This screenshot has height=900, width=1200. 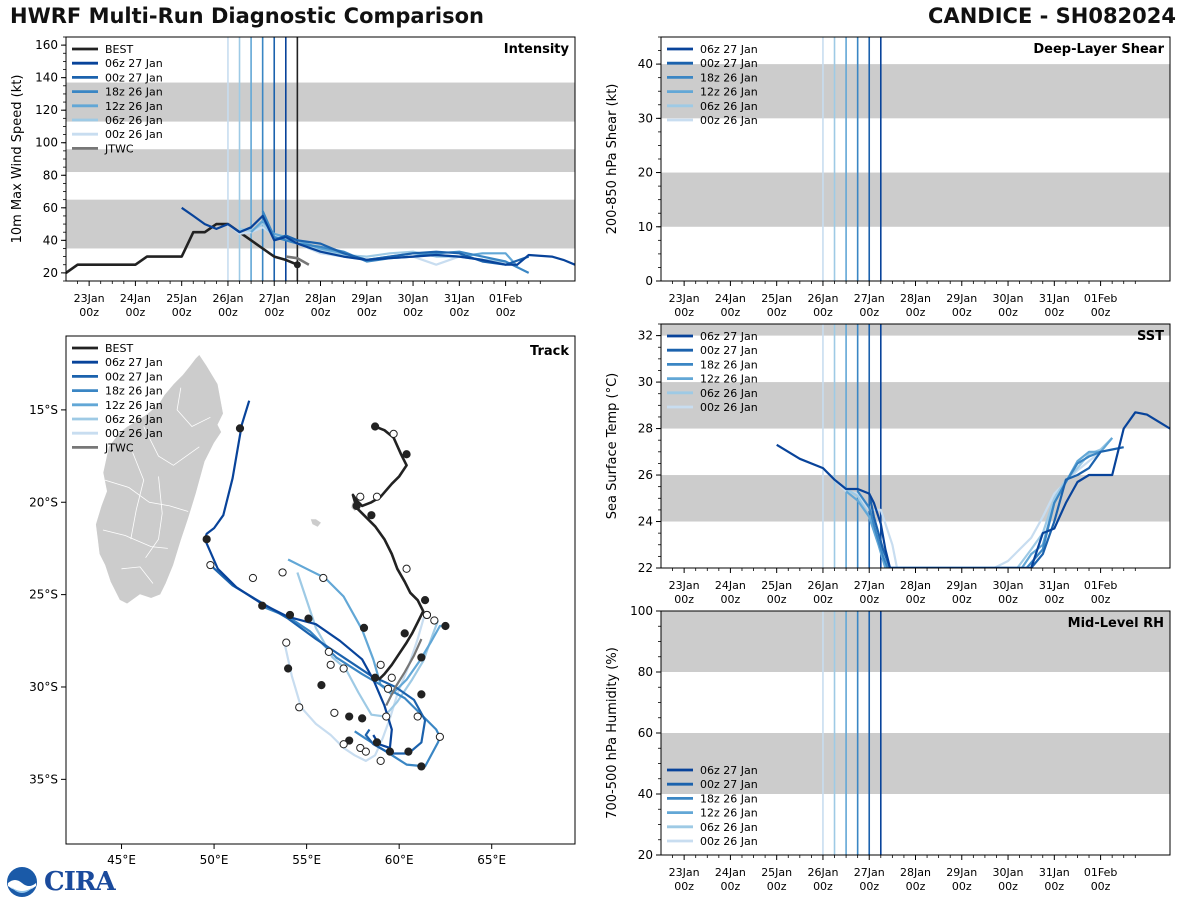 I want to click on intensity-xtick-label: 01Feb, so click(x=505, y=298).